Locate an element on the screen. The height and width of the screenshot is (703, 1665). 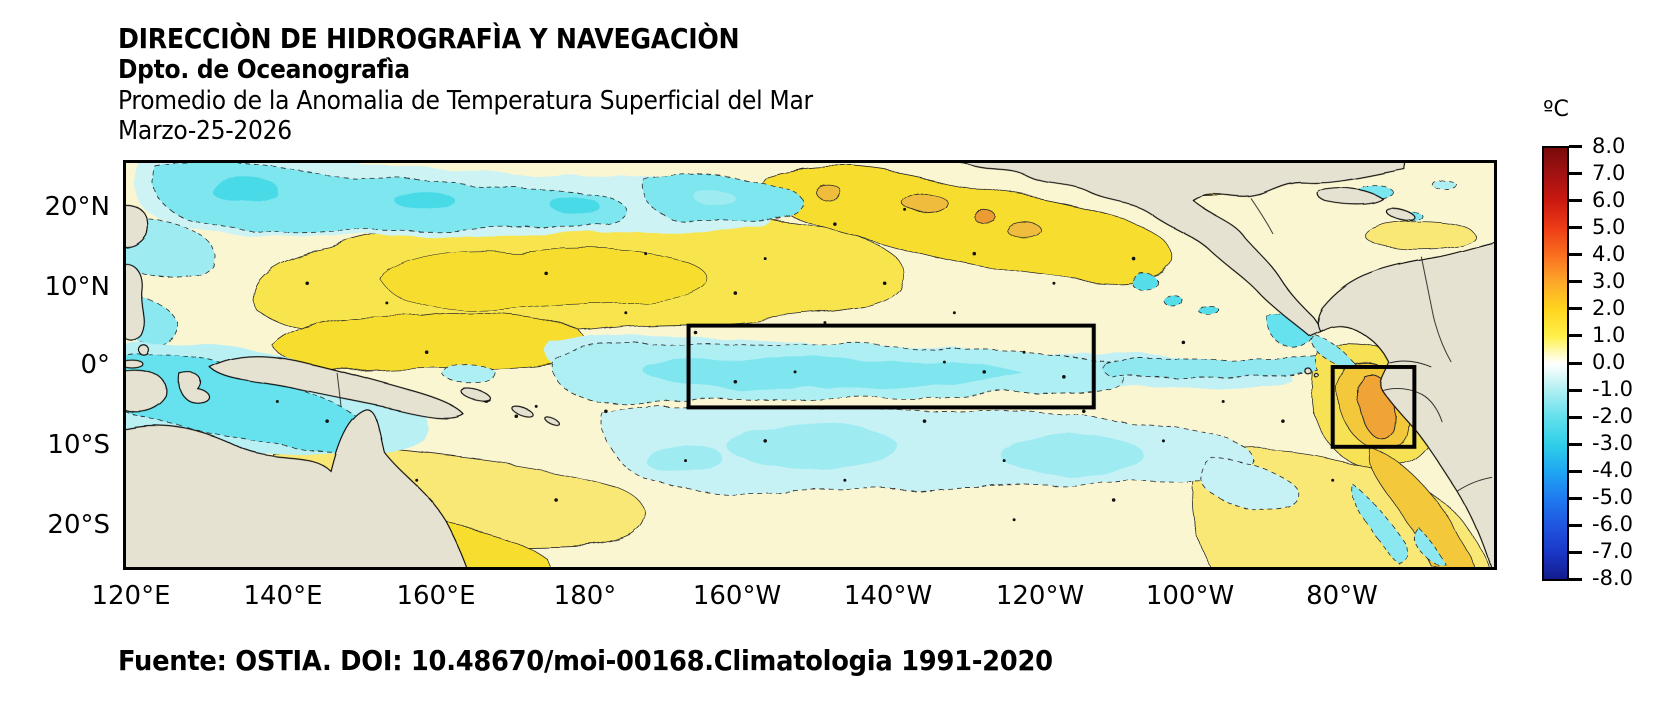
colorbar-tick-label: -8.0 is located at coordinates (1612, 578).